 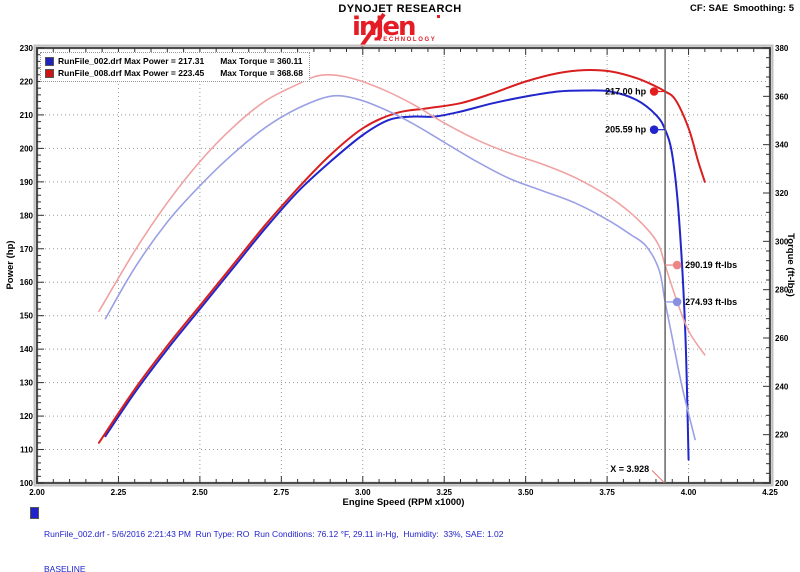 What do you see at coordinates (49, 61) in the screenshot?
I see `legend-swatch-blue` at bounding box center [49, 61].